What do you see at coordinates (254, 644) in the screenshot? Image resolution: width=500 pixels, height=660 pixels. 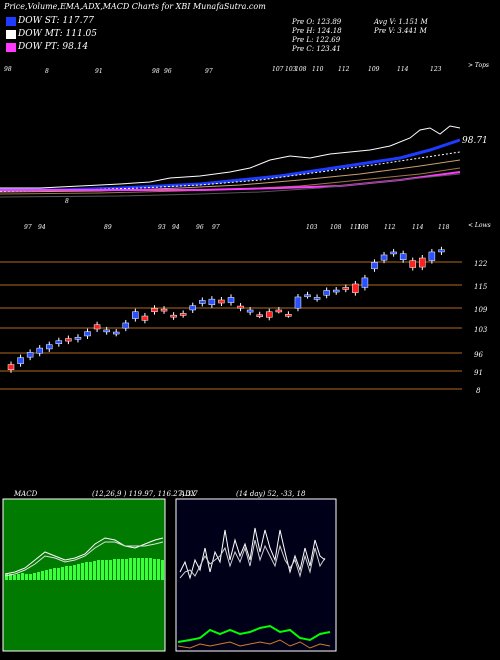 I see `adx-orange-line` at bounding box center [254, 644].